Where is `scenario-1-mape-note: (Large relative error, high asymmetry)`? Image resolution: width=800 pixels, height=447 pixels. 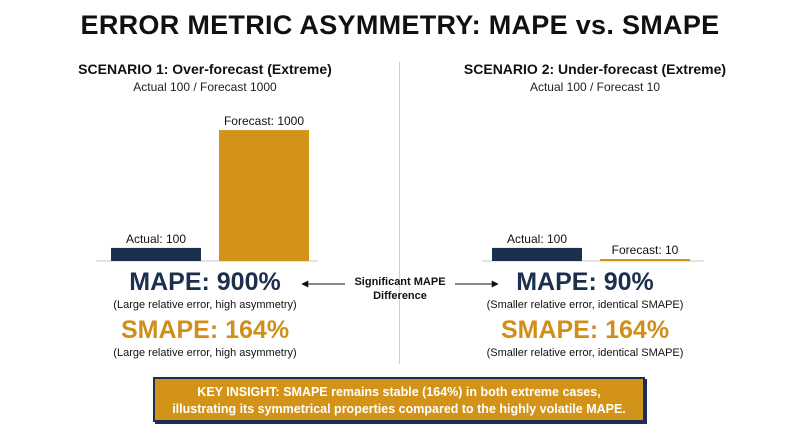 scenario-1-mape-note: (Large relative error, high asymmetry) is located at coordinates (205, 305).